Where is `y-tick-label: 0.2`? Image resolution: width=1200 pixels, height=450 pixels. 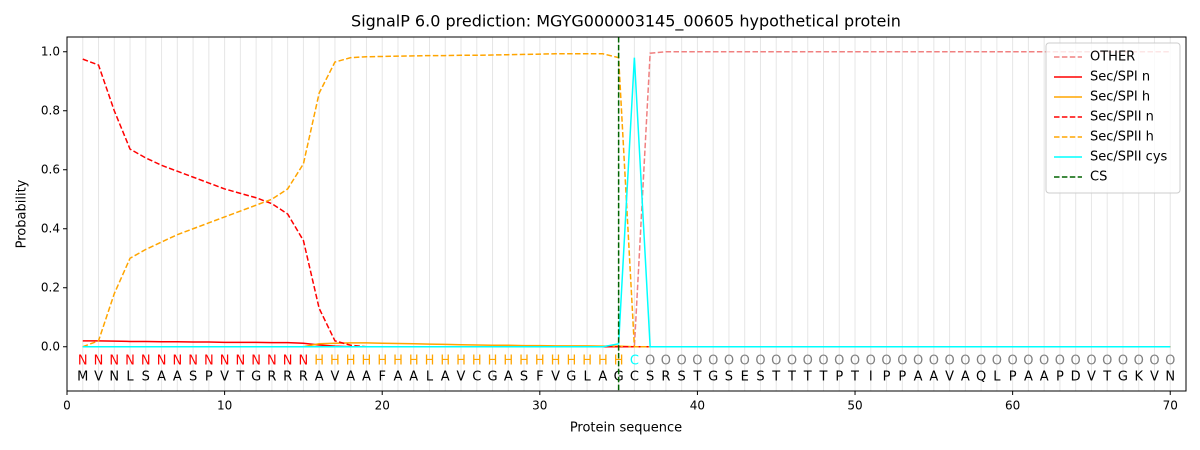
y-tick-label: 0.2 is located at coordinates (50, 287).